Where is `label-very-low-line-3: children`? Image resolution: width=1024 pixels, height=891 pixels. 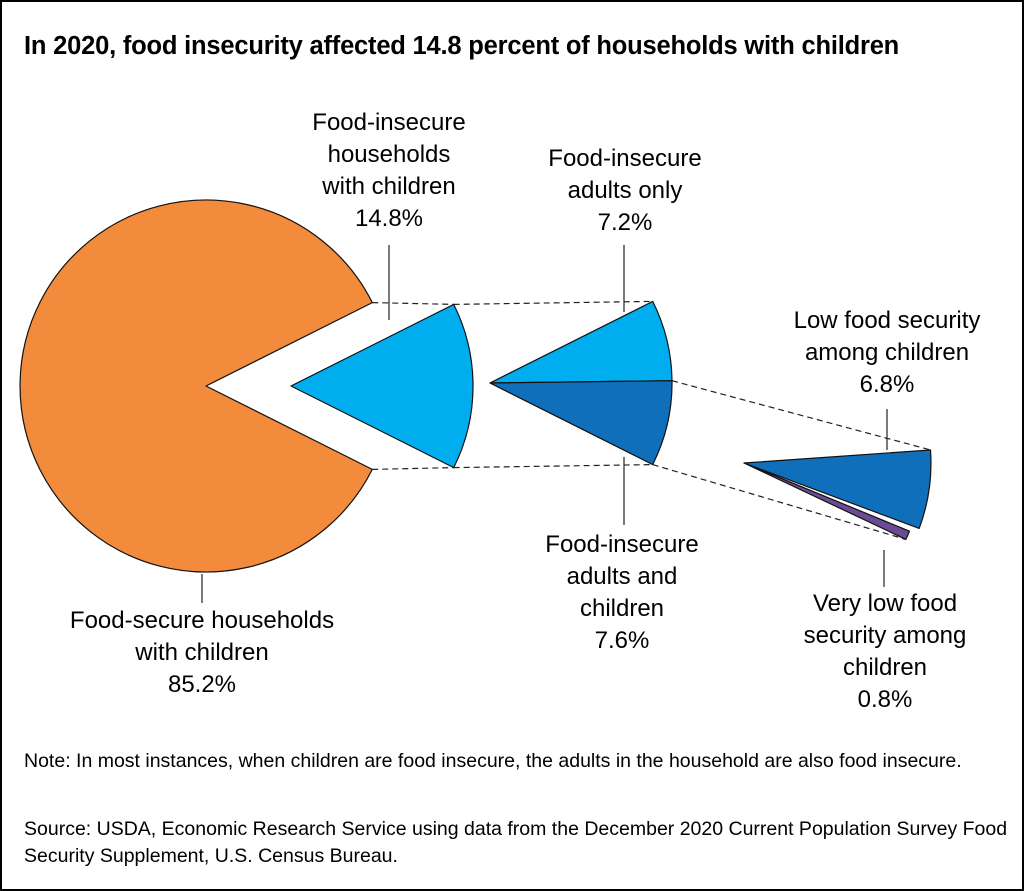 label-very-low-line-3: children is located at coordinates (885, 667).